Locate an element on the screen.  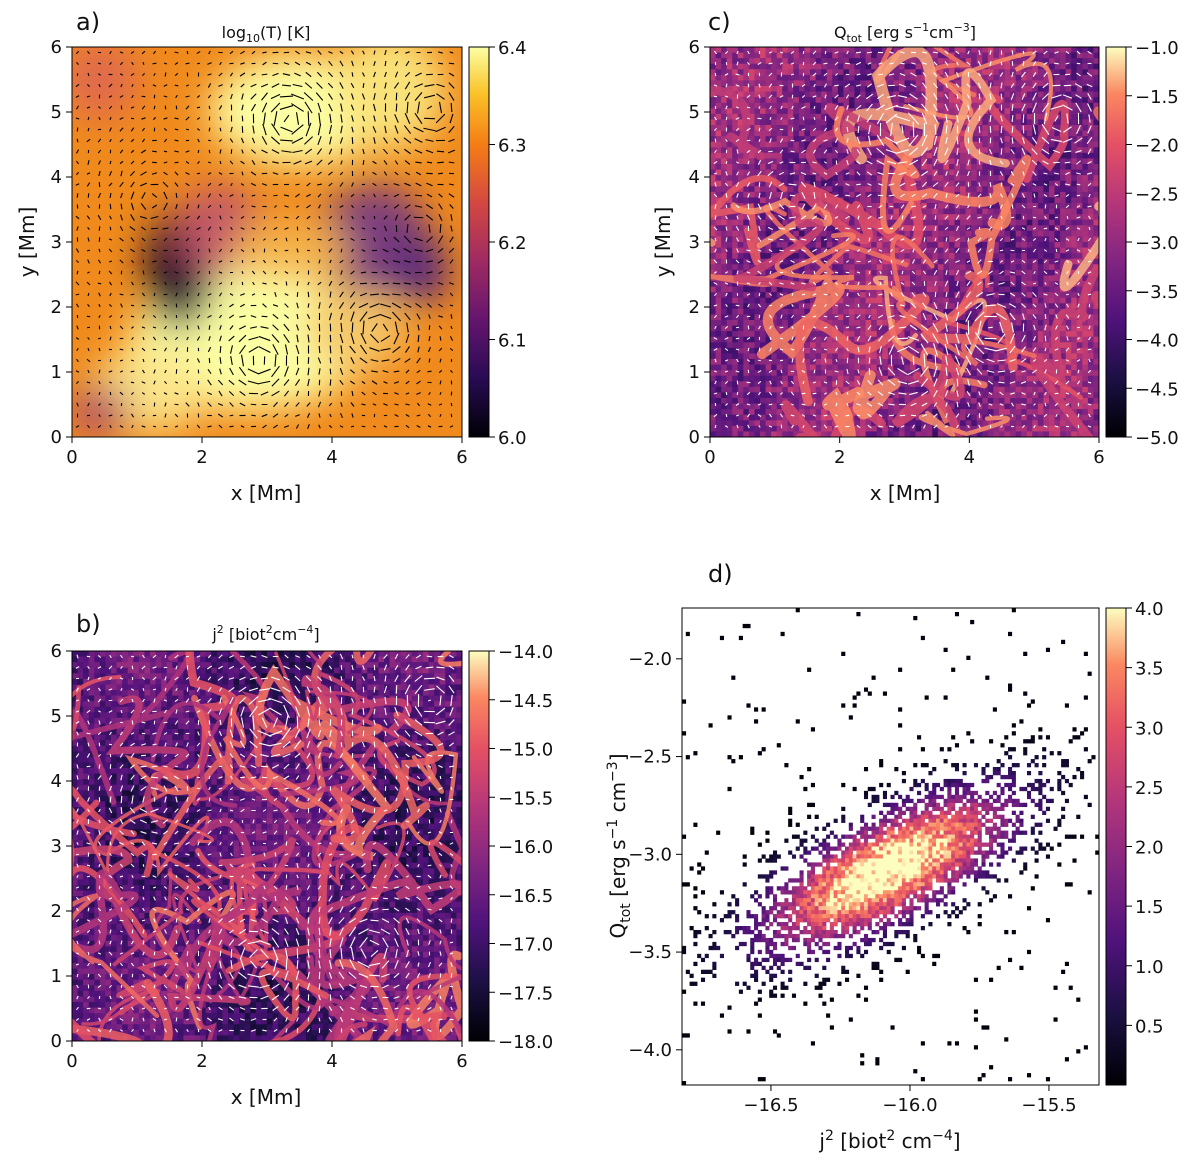
y-tick-label: 2 is located at coordinates (694, 307).